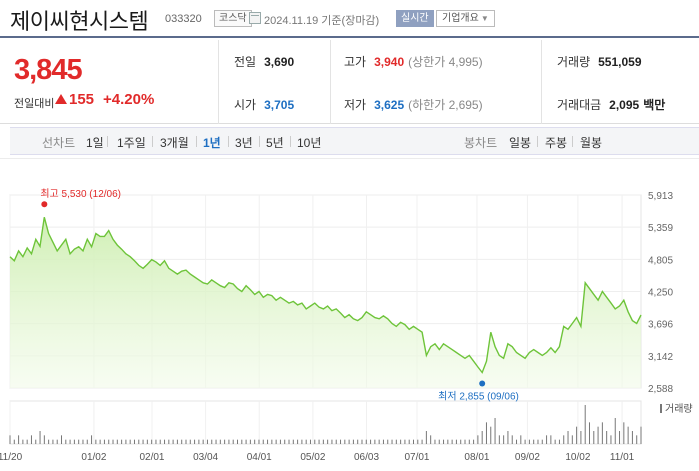  What do you see at coordinates (654, 105) in the screenshot?
I see `amount-unit: 백만` at bounding box center [654, 105].